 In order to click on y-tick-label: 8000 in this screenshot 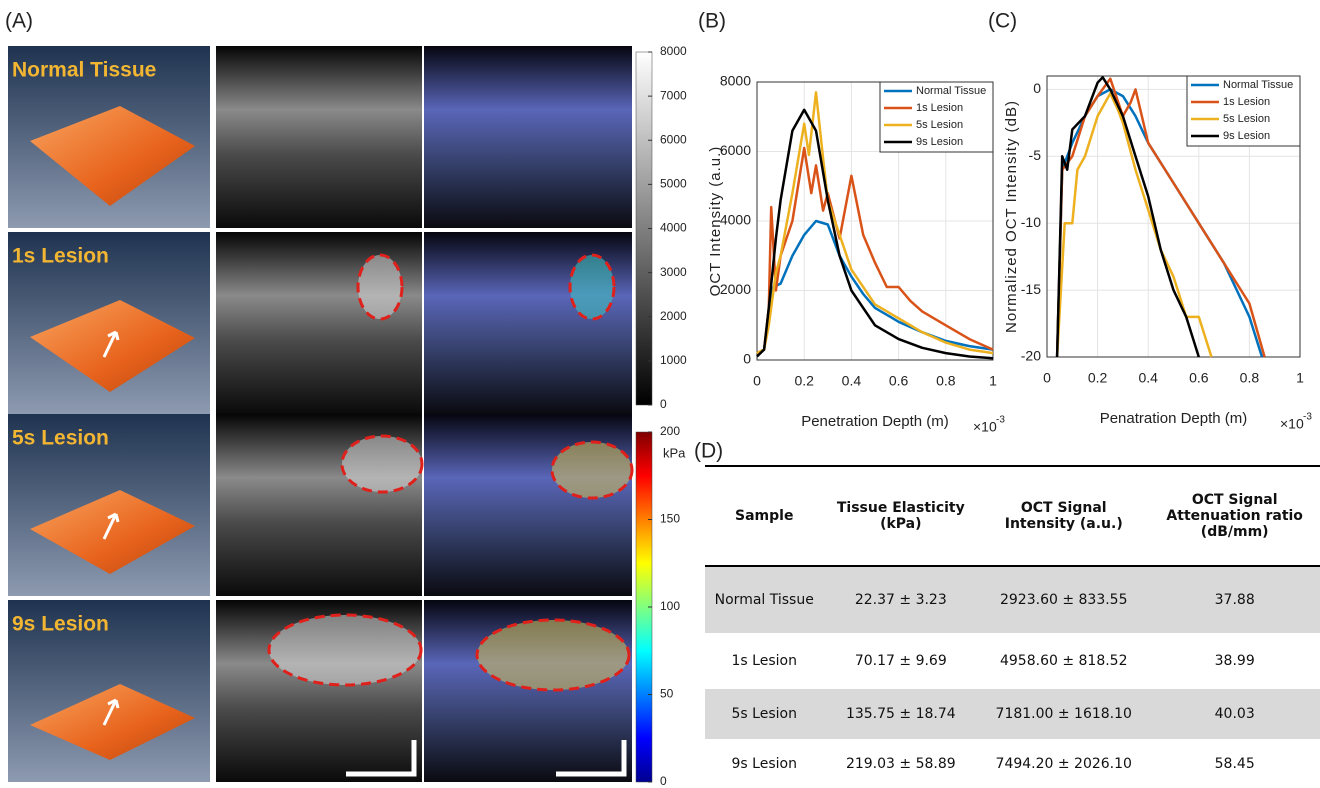, I will do `click(735, 81)`.